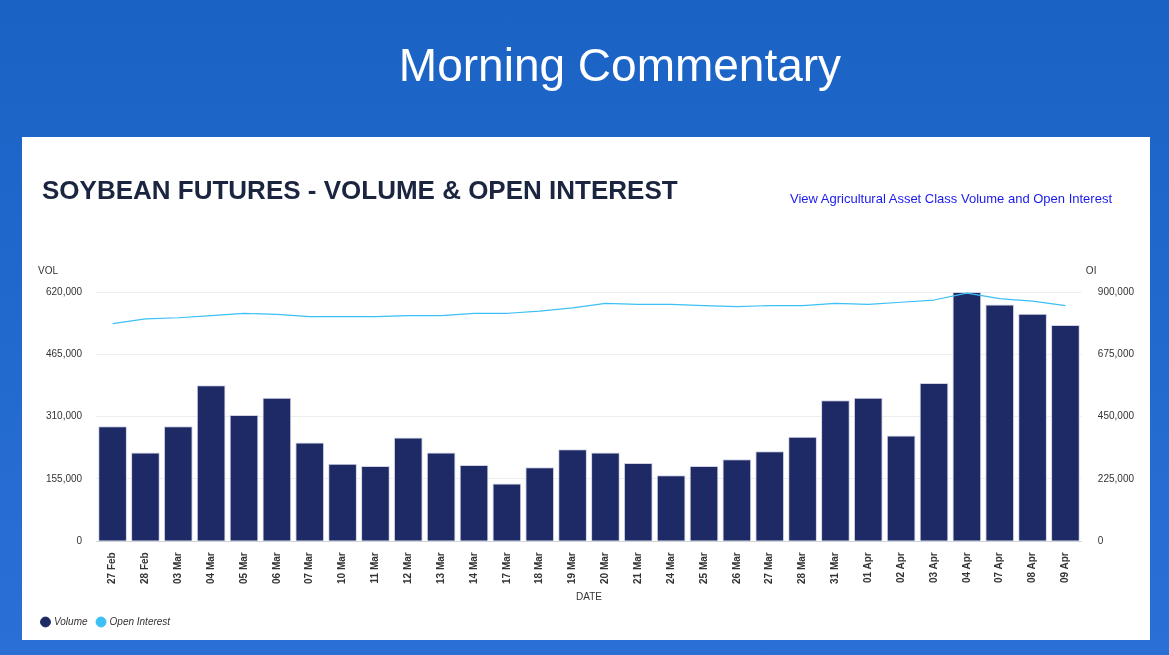 The width and height of the screenshot is (1169, 655). What do you see at coordinates (769, 568) in the screenshot?
I see `x-tick-label: 27 Mar` at bounding box center [769, 568].